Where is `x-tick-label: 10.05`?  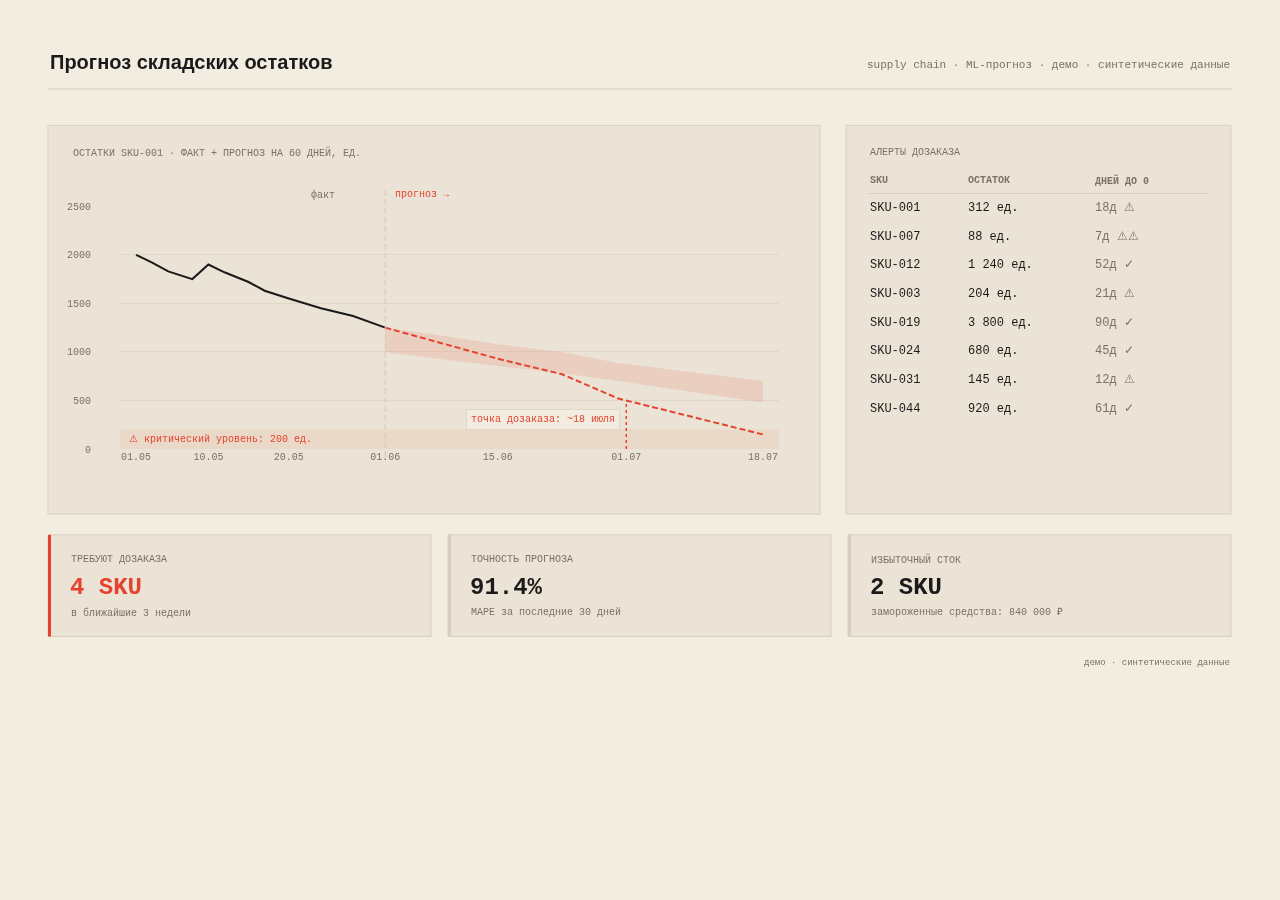
x-tick-label: 10.05 is located at coordinates (208, 457).